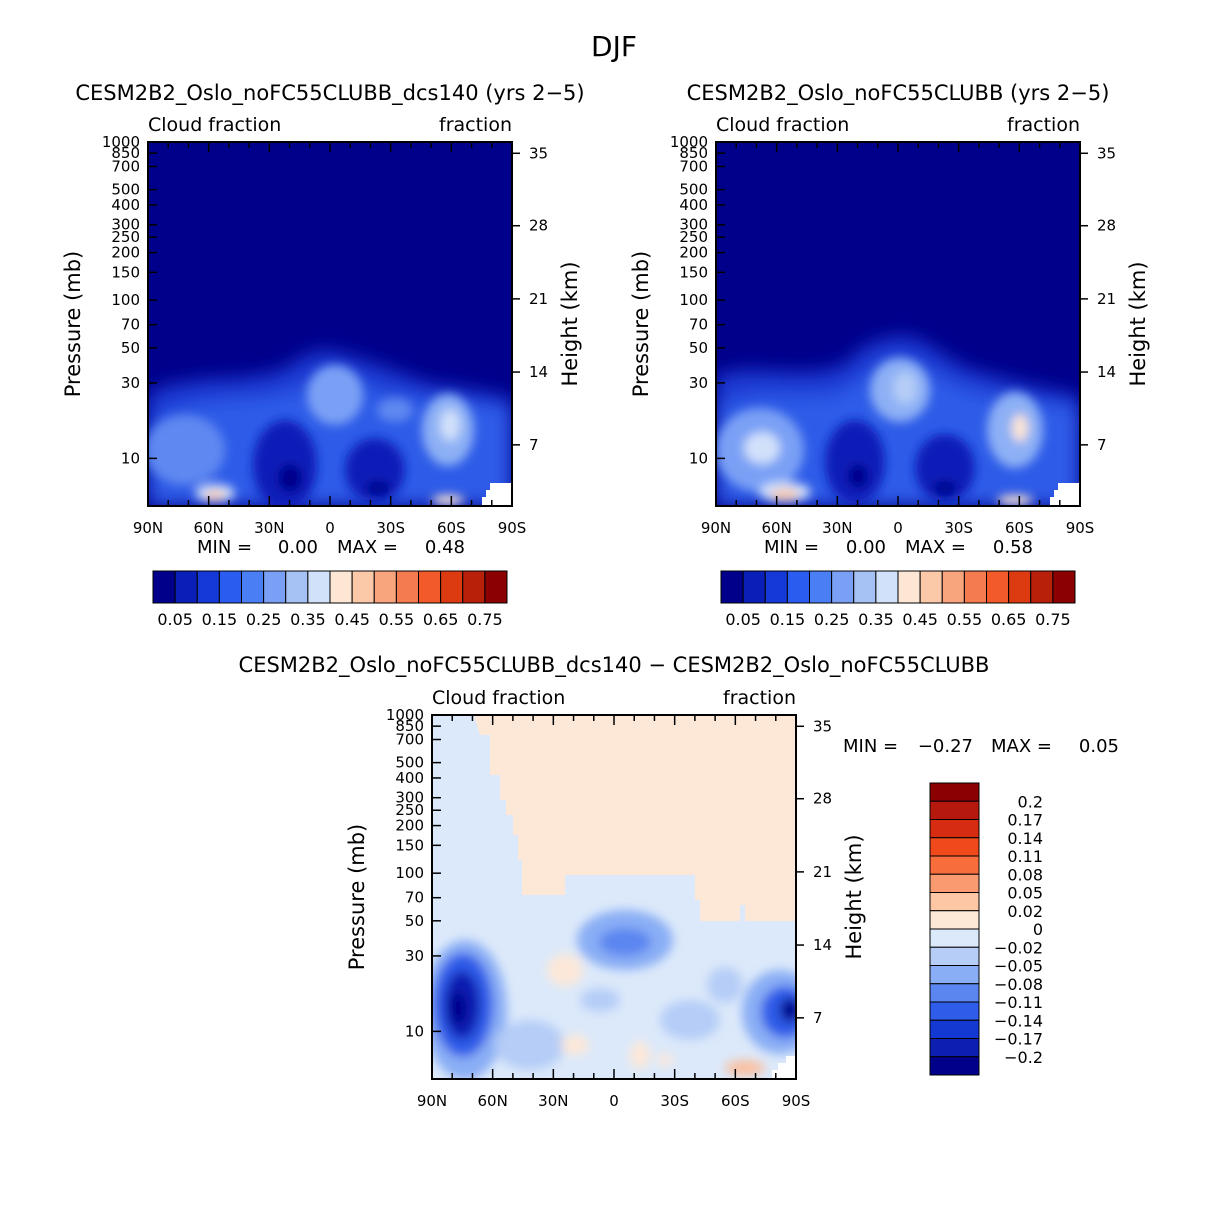 This screenshot has width=1229, height=1227. I want to click on colorbar-label: −0.17, so click(1018, 1039).